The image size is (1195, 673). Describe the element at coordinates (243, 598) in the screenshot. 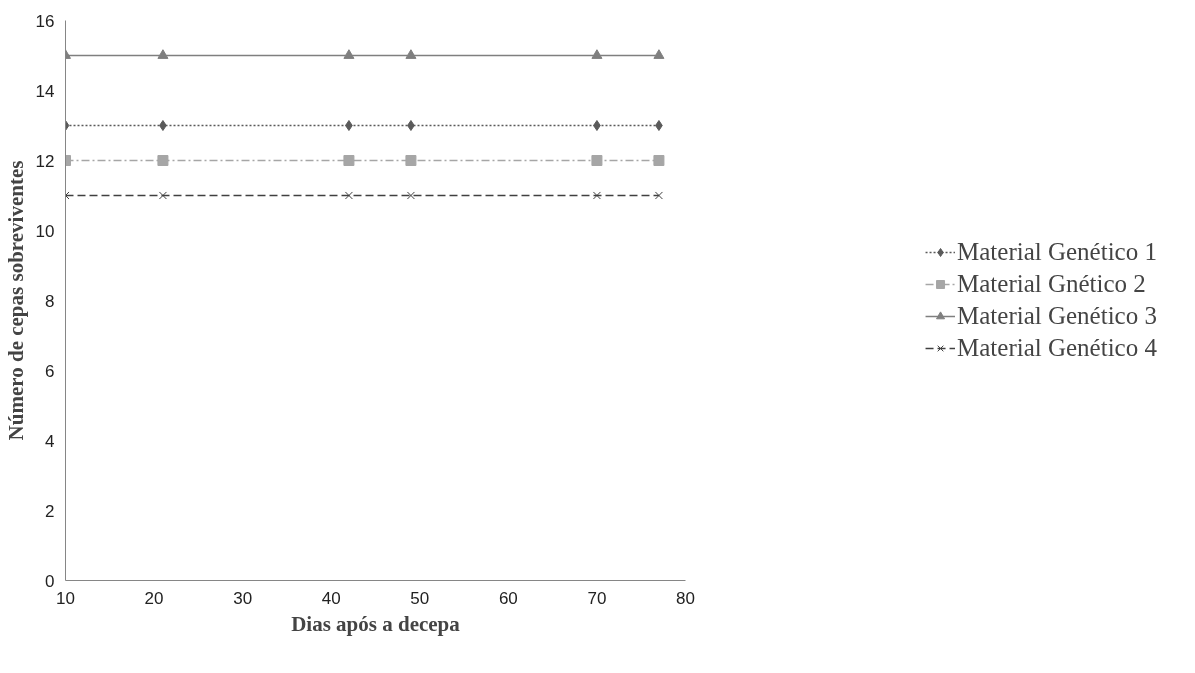

I see `x-tick-label: 30` at that location.